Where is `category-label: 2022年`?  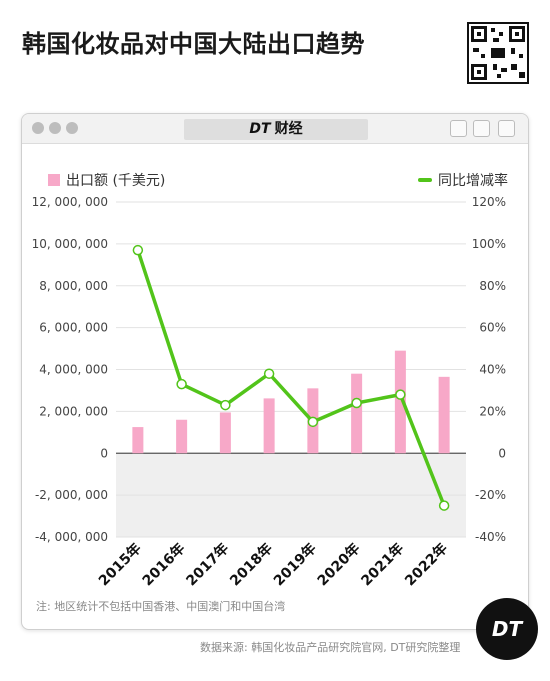 category-label: 2022年 is located at coordinates (425, 564).